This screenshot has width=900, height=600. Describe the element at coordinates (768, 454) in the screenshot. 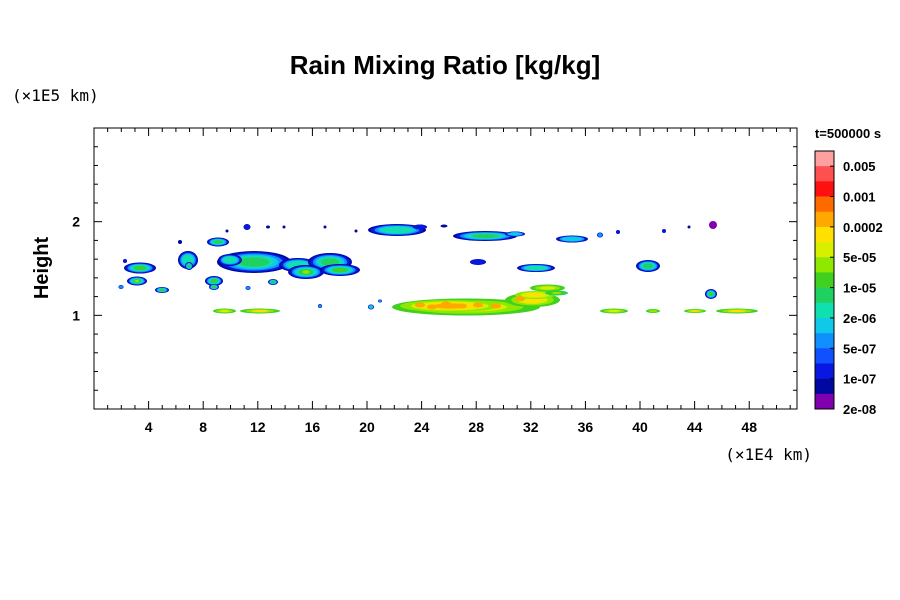

I see `x-unit-label: (×1E4 km)` at that location.